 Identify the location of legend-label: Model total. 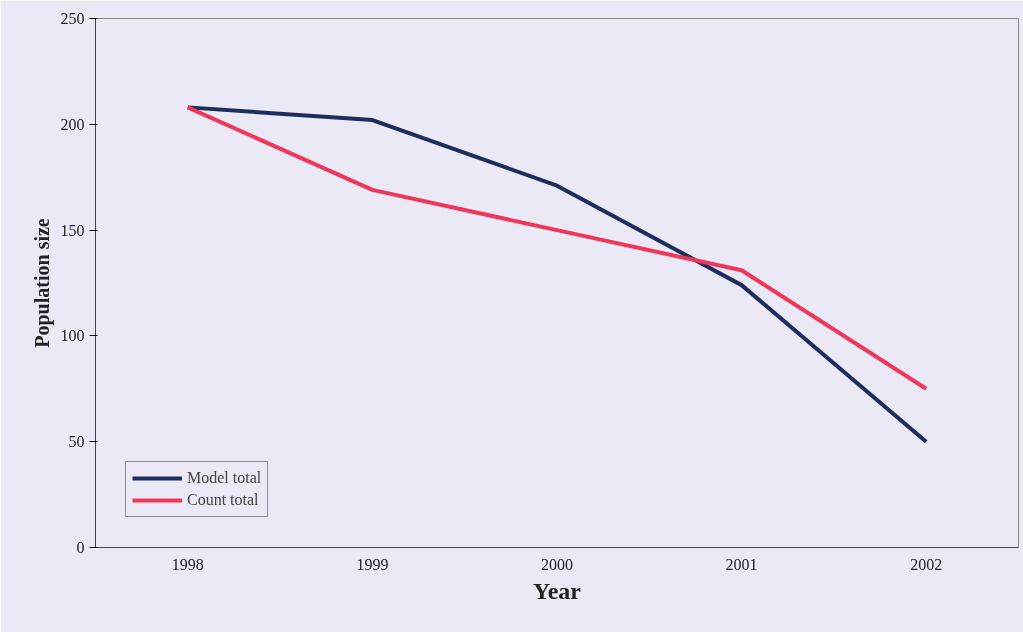
(224, 478).